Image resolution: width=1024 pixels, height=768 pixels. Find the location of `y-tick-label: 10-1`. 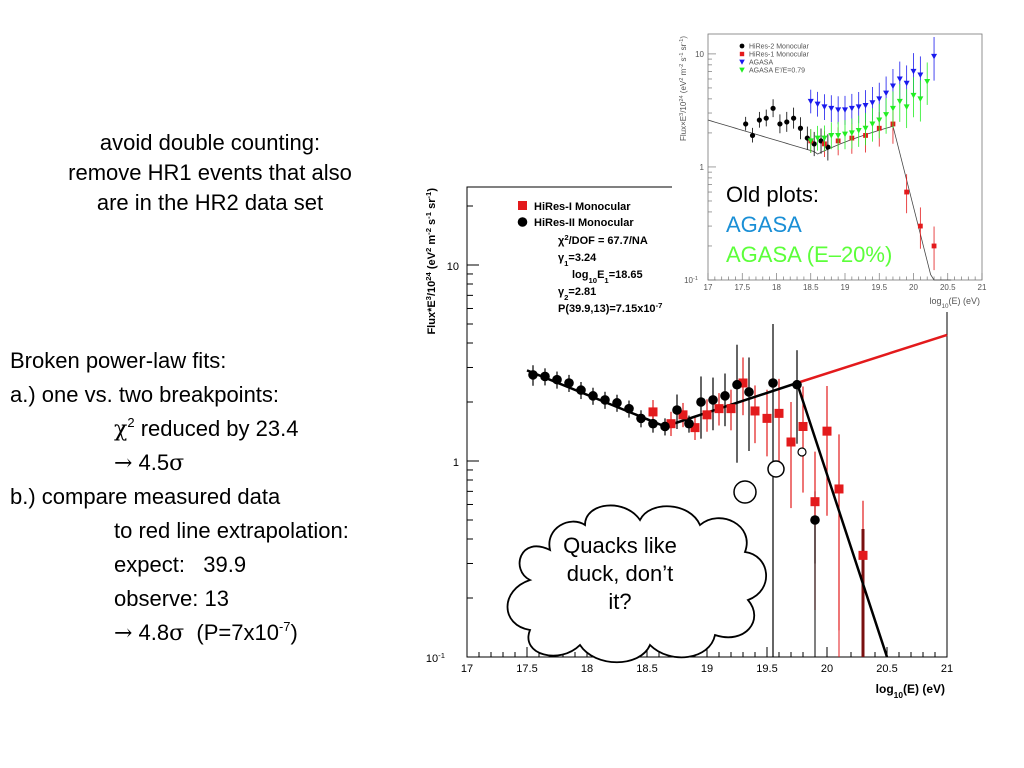

y-tick-label: 10-1 is located at coordinates (435, 658).